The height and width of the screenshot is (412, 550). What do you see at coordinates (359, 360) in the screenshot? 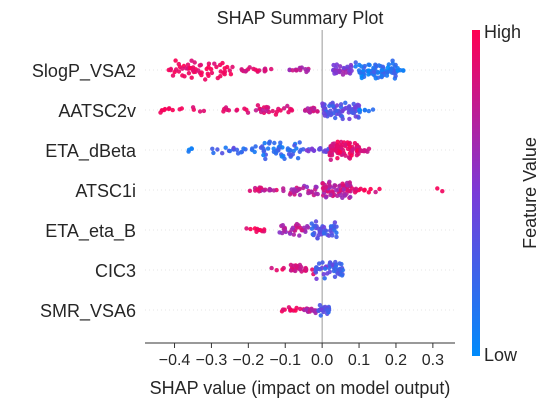
I see `x-tick-label: 0.1` at bounding box center [359, 360].